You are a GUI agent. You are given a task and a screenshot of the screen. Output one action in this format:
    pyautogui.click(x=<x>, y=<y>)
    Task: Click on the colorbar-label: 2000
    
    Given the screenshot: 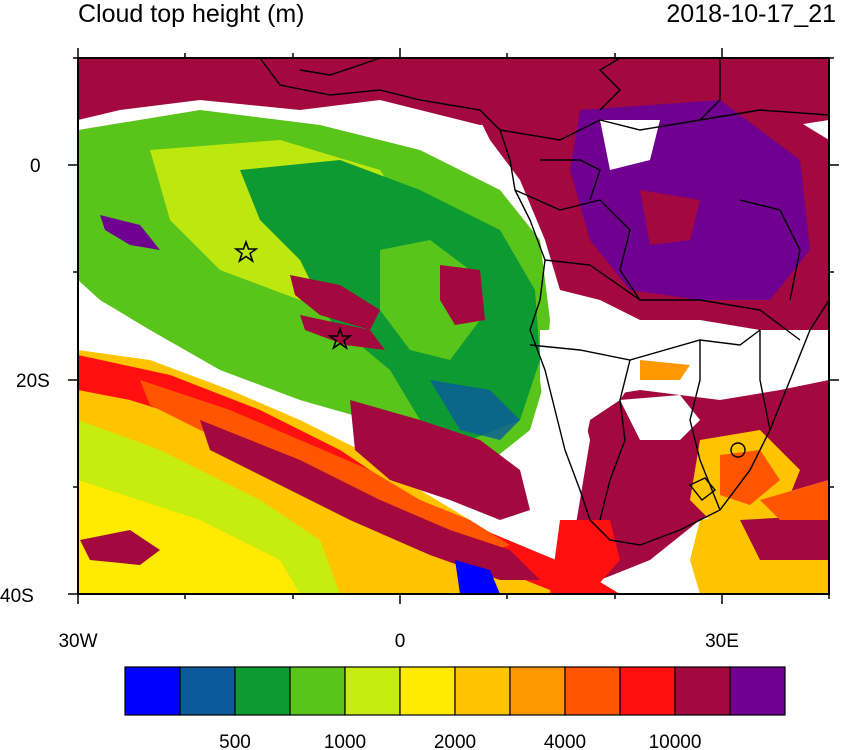 What is the action you would take?
    pyautogui.click(x=455, y=741)
    